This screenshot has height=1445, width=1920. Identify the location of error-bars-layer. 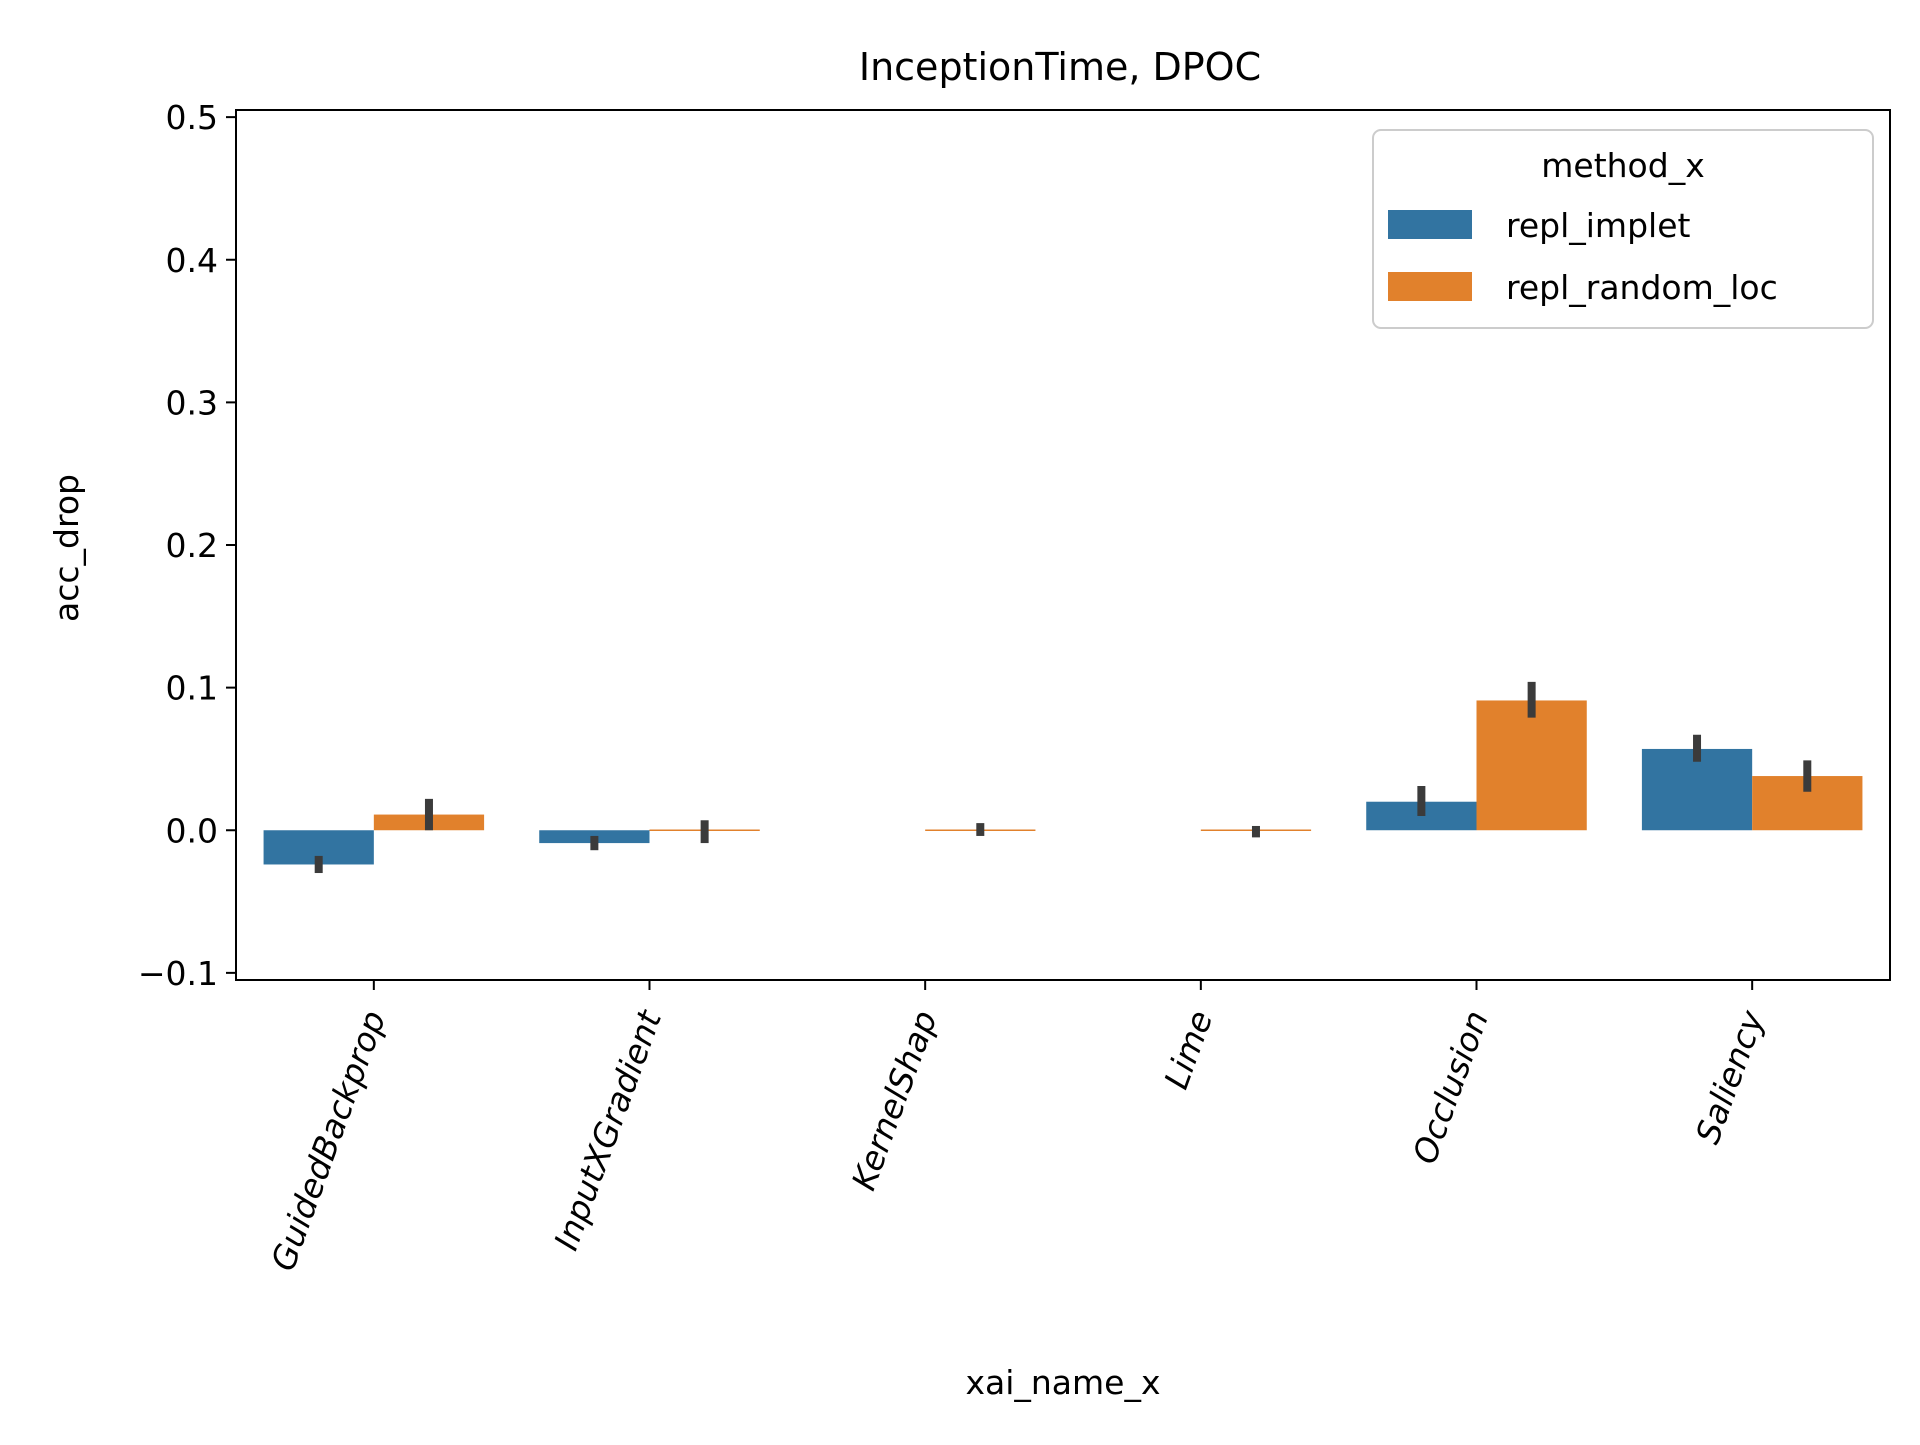
(1063, 777).